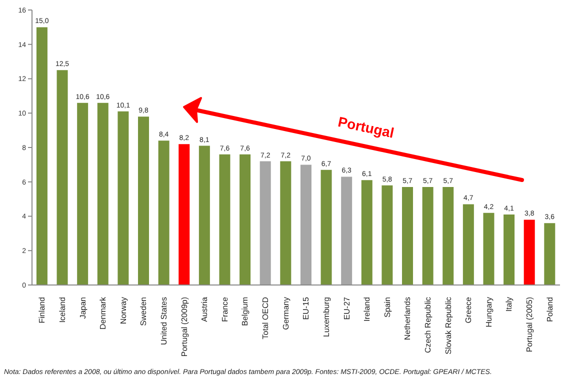 The image size is (568, 382). I want to click on x-tick-label: Sweden, so click(143, 311).